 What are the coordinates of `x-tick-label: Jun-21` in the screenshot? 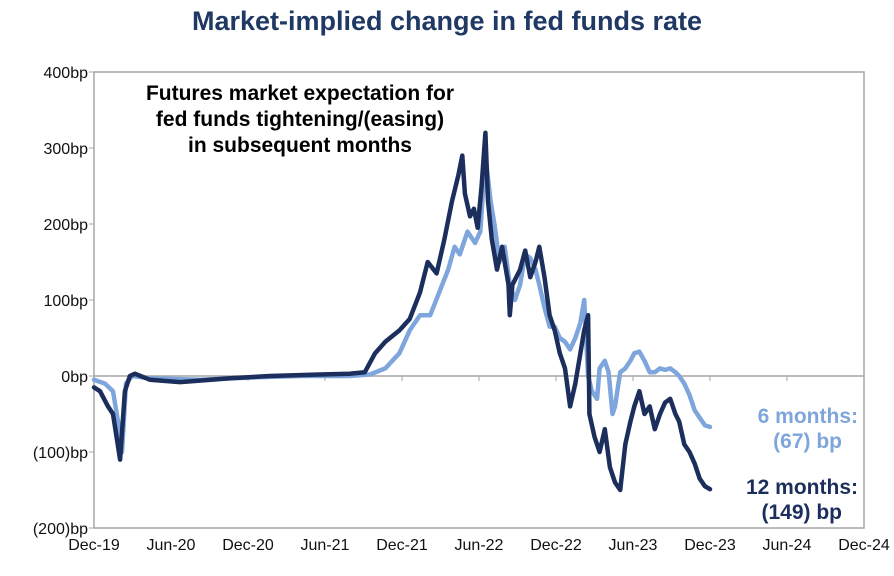 It's located at (325, 545).